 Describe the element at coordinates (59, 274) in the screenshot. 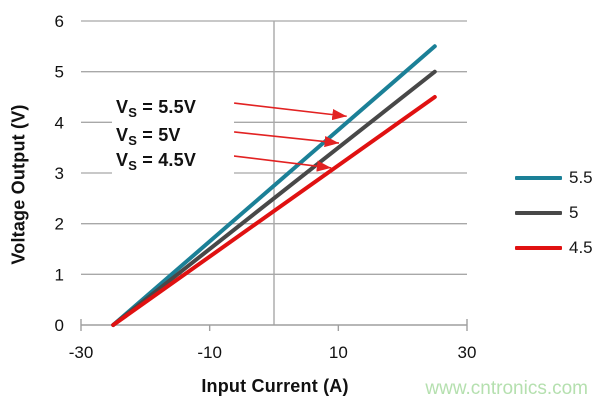

I see `y-tick-label: 1` at that location.